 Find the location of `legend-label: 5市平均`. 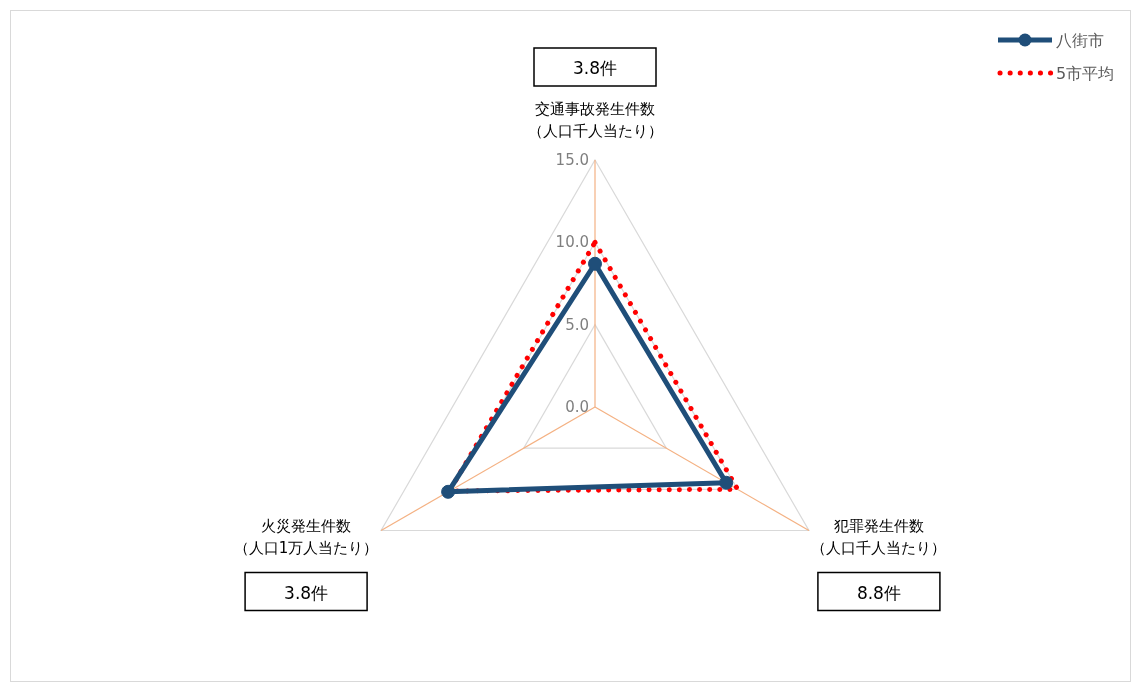

legend-label: 5市平均 is located at coordinates (1085, 73).